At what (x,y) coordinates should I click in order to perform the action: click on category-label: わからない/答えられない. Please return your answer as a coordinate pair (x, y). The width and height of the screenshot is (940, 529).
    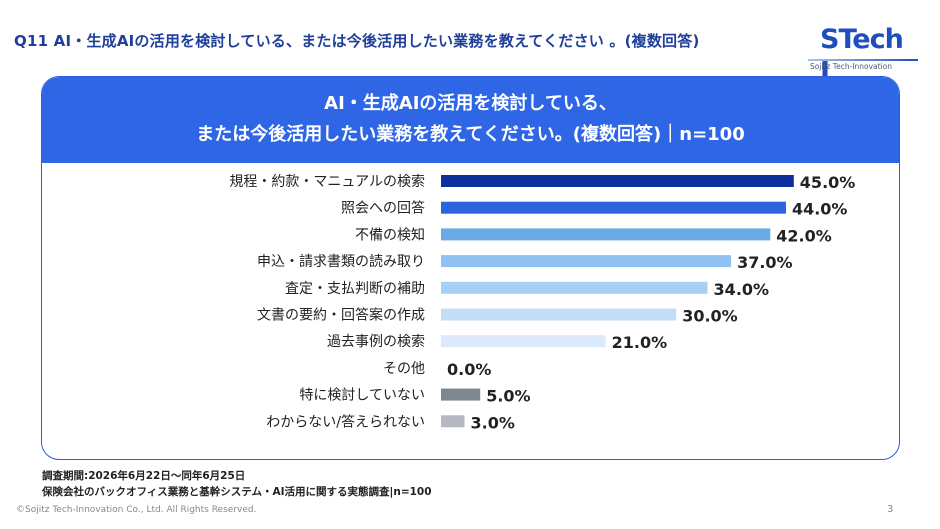
    Looking at the image, I should click on (345, 421).